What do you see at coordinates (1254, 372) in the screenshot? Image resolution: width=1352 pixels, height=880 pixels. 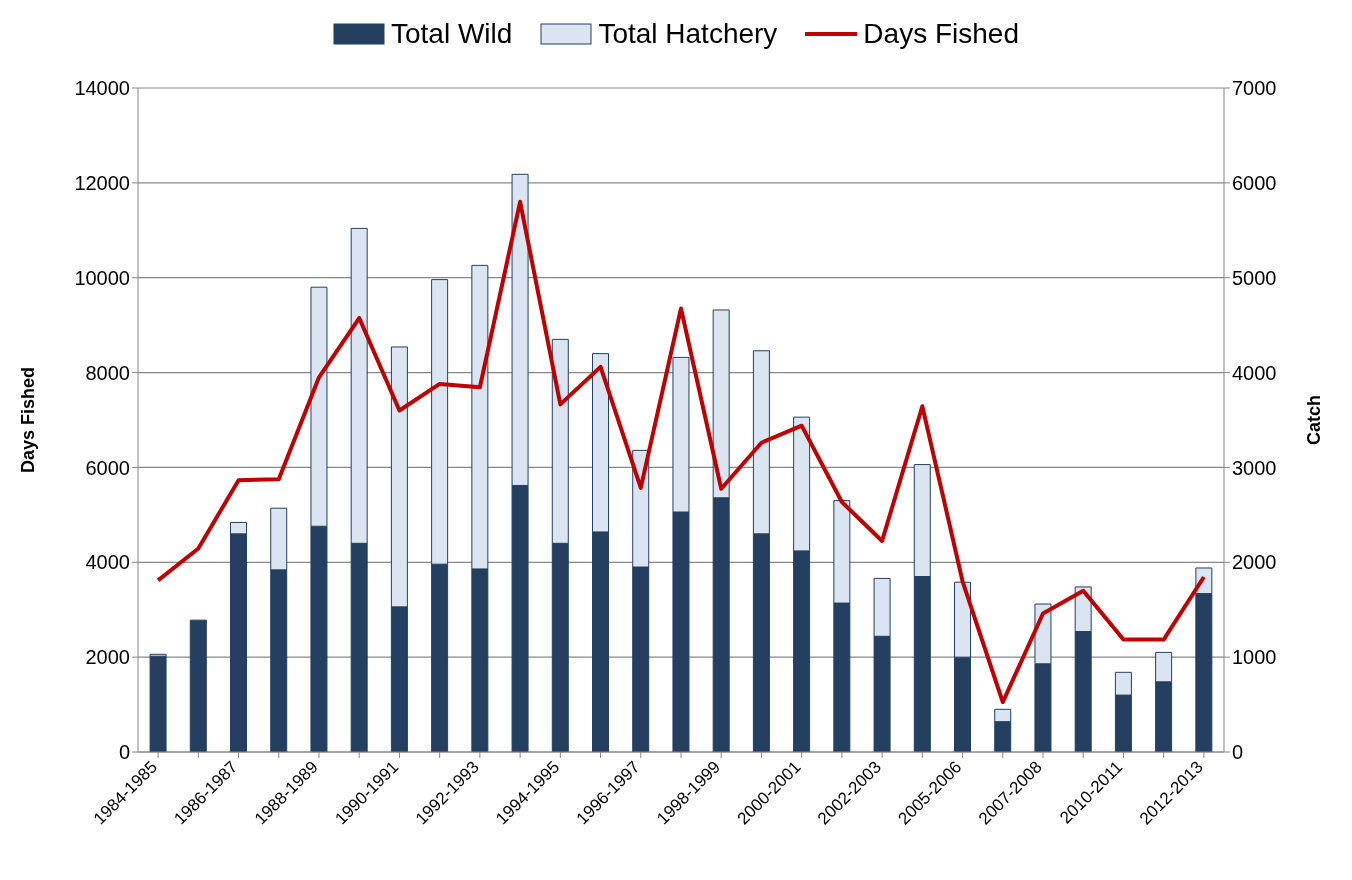 I see `y2-tick-label: 4000` at bounding box center [1254, 372].